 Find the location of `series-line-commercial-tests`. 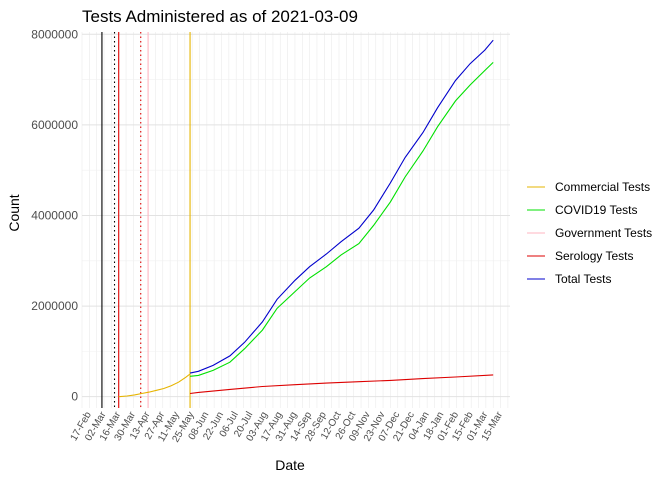

series-line-commercial-tests is located at coordinates (154, 385).